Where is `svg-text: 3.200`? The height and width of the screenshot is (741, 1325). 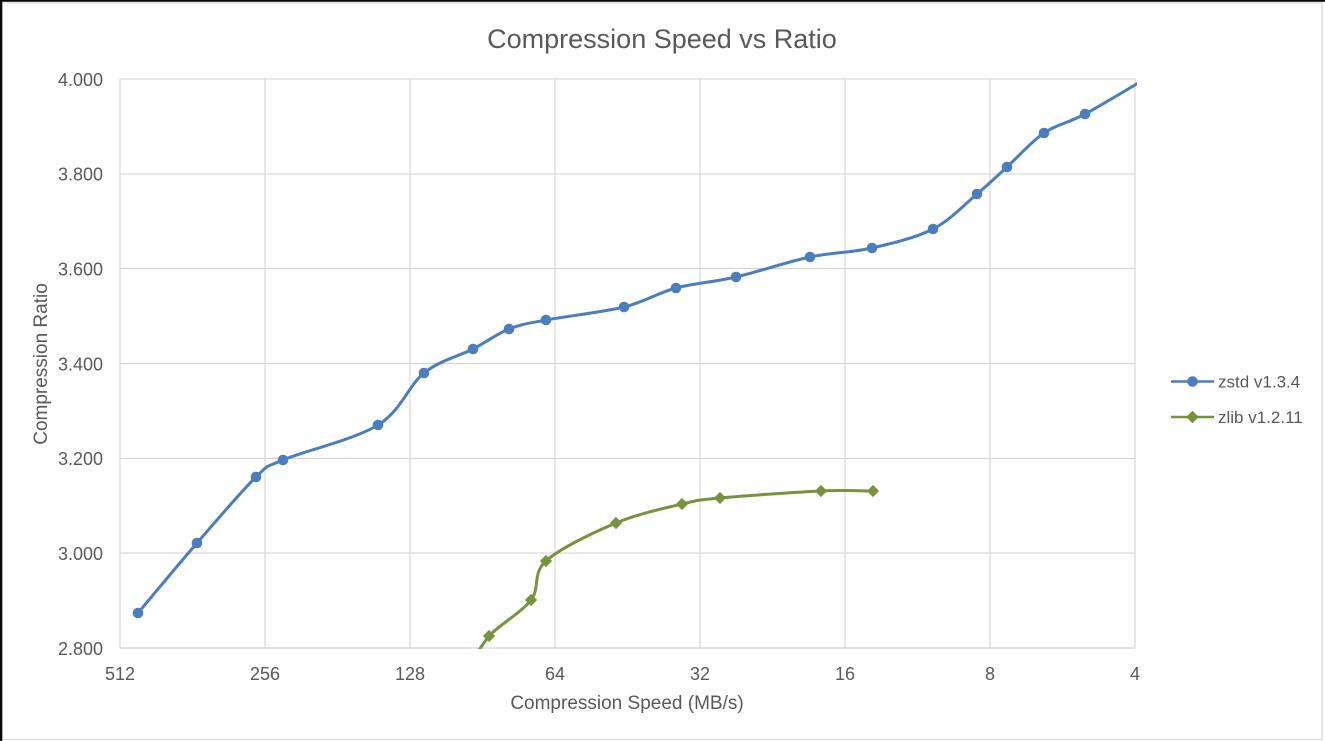 svg-text: 3.200 is located at coordinates (80, 459).